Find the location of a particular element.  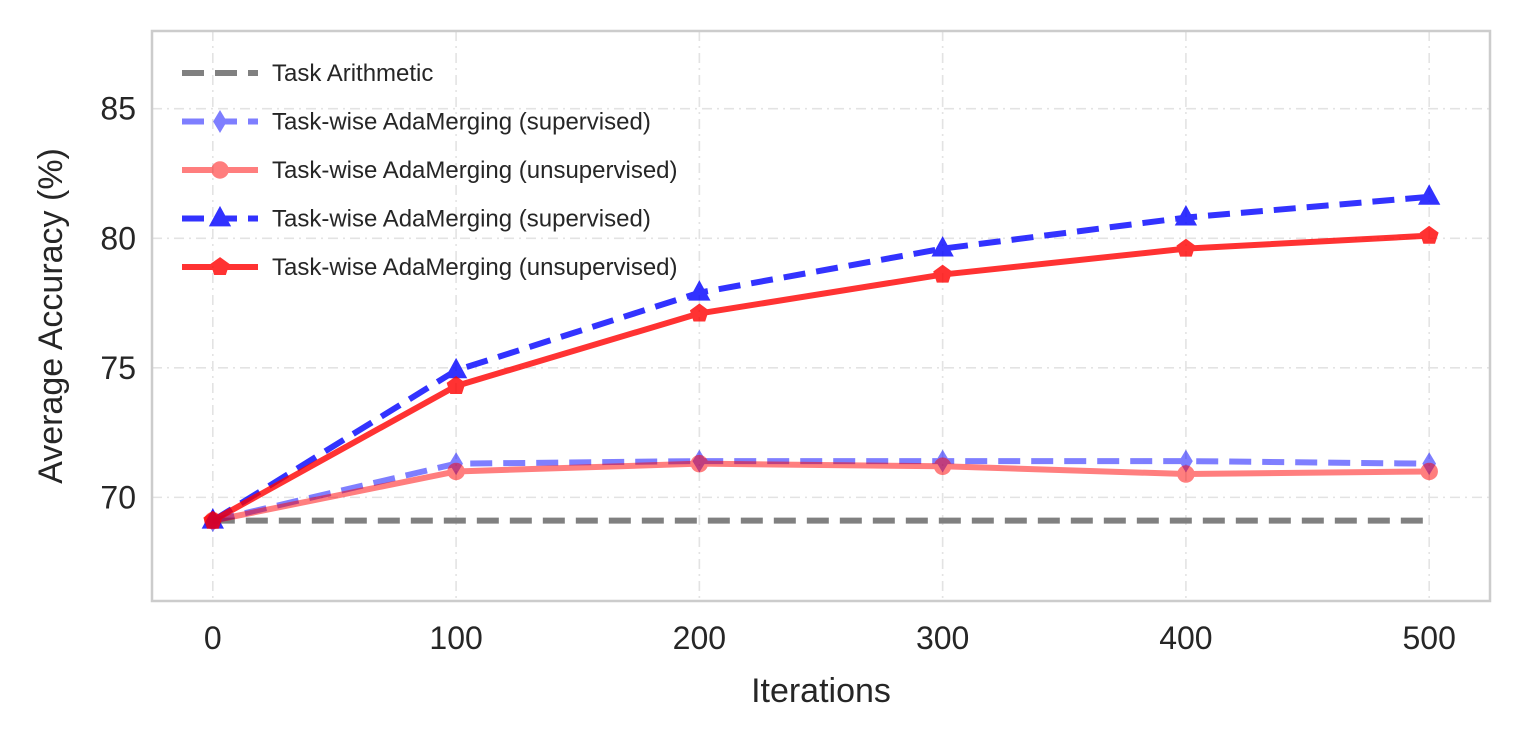

y-tick-label: 85 is located at coordinates (118, 109).